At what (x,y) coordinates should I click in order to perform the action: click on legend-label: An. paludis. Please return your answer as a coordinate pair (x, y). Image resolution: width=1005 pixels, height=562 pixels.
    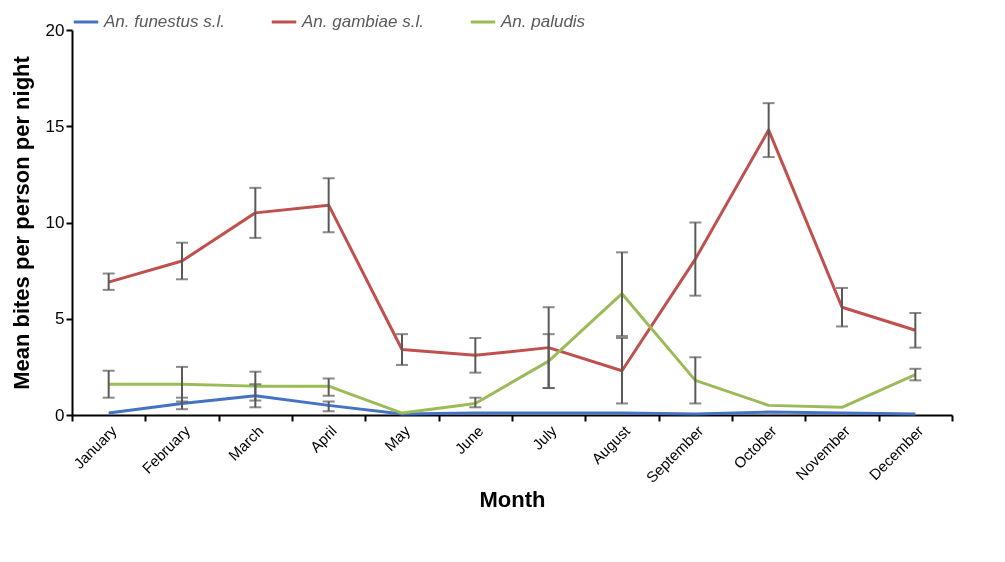
    Looking at the image, I should click on (543, 21).